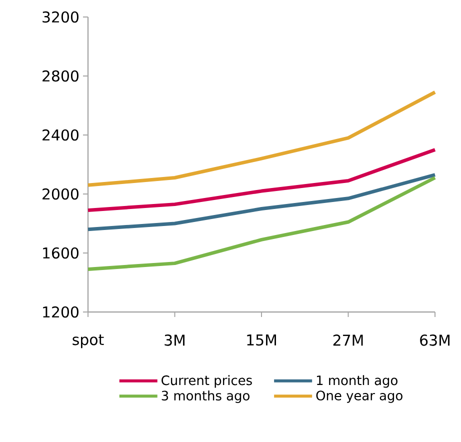 The height and width of the screenshot is (442, 461). I want to click on legend-label: 3 months ago, so click(206, 397).